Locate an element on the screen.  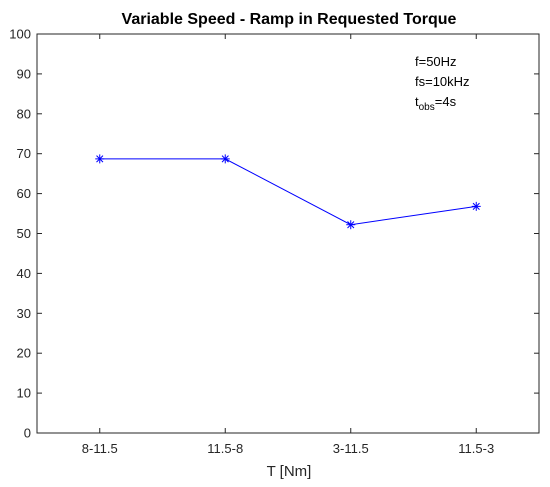
y-tick-label: 0 is located at coordinates (27, 433).